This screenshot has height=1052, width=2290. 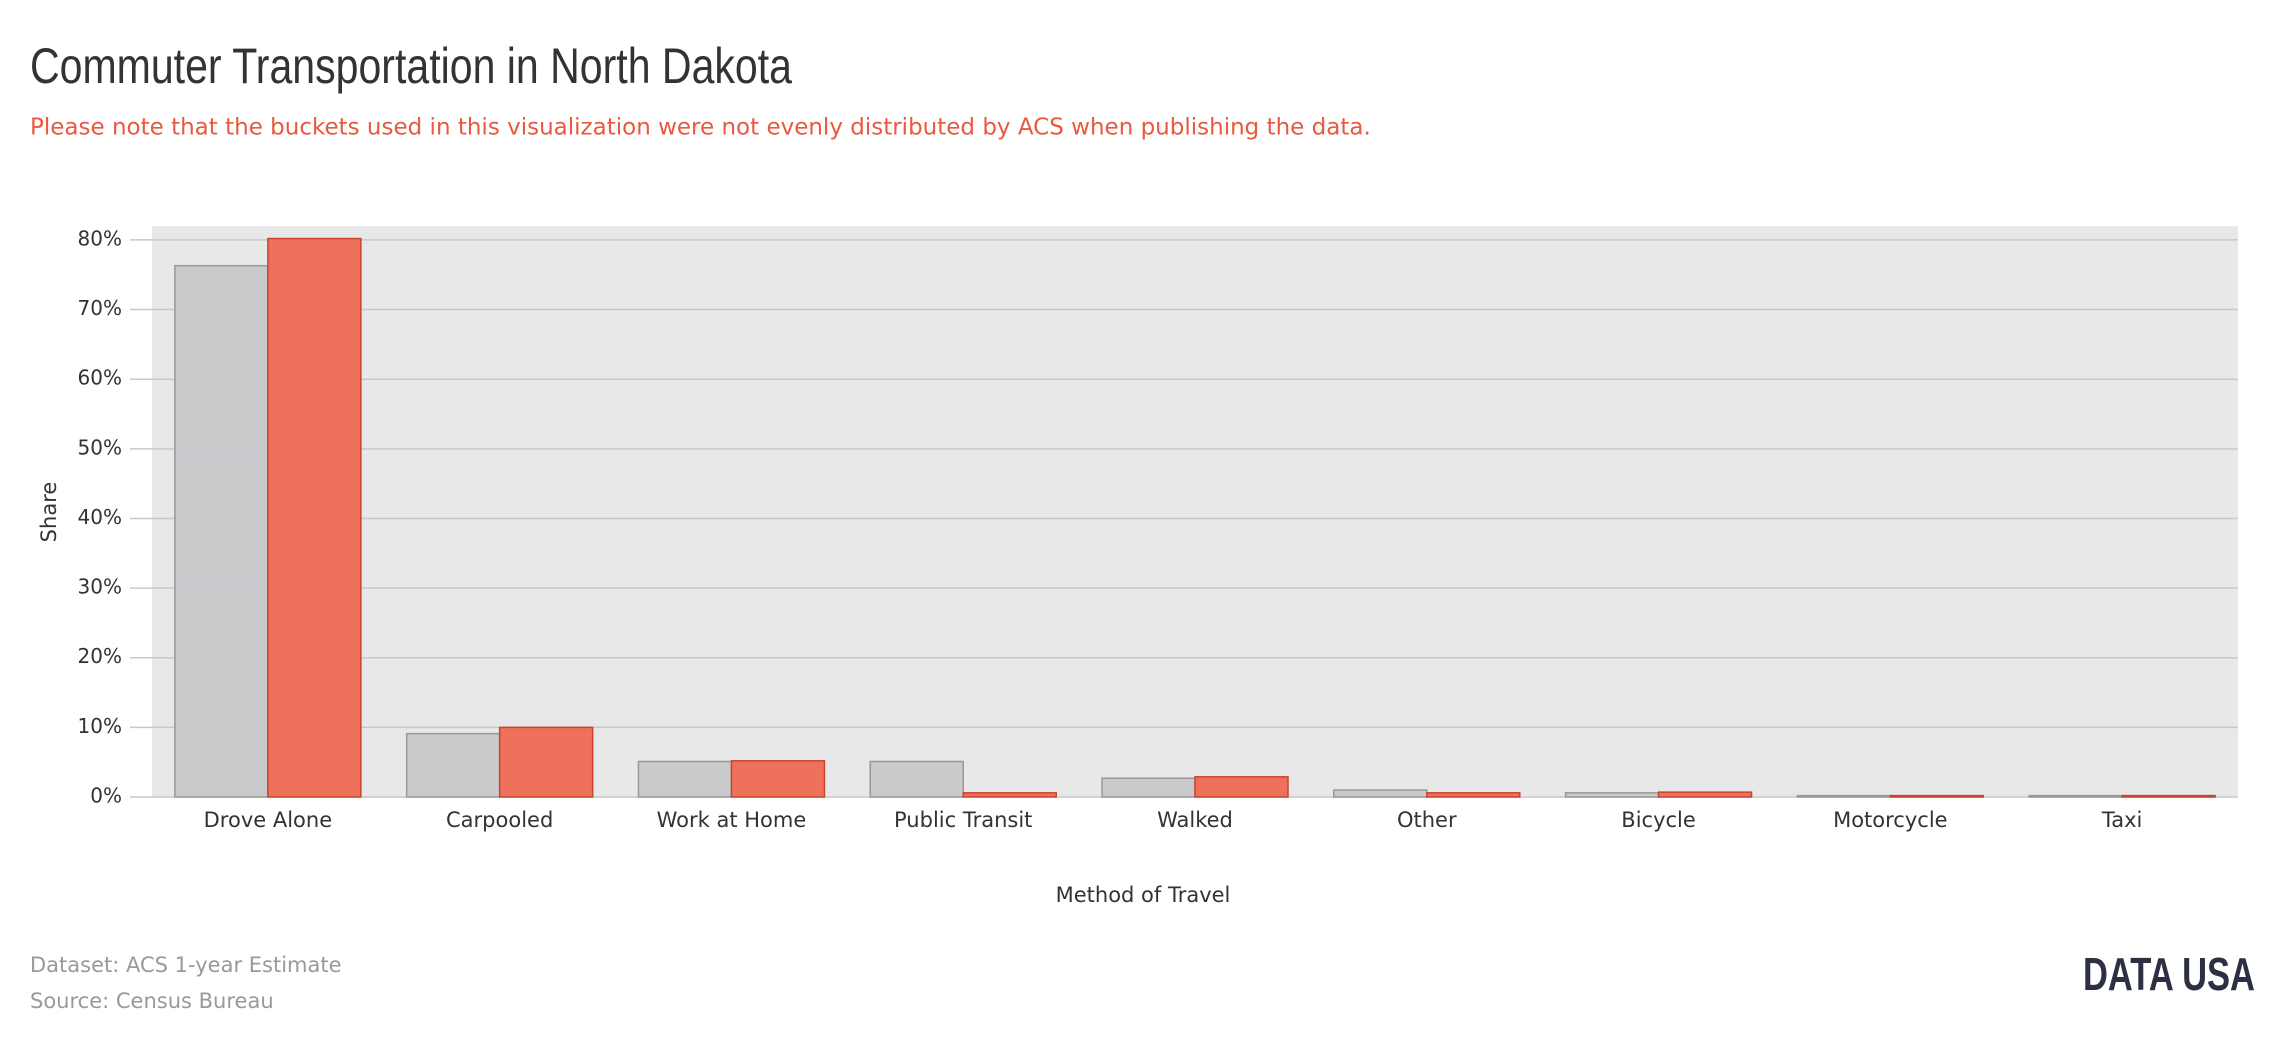 I want to click on y-tick-label: 80%, so click(x=100, y=238).